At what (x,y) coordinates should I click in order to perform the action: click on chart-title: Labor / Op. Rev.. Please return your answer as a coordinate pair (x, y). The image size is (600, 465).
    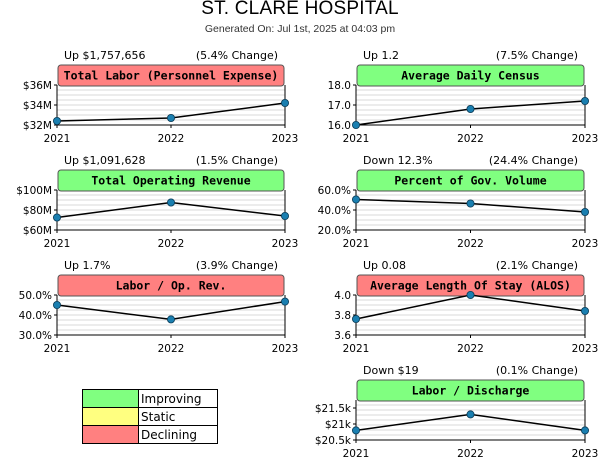
    Looking at the image, I should click on (171, 286).